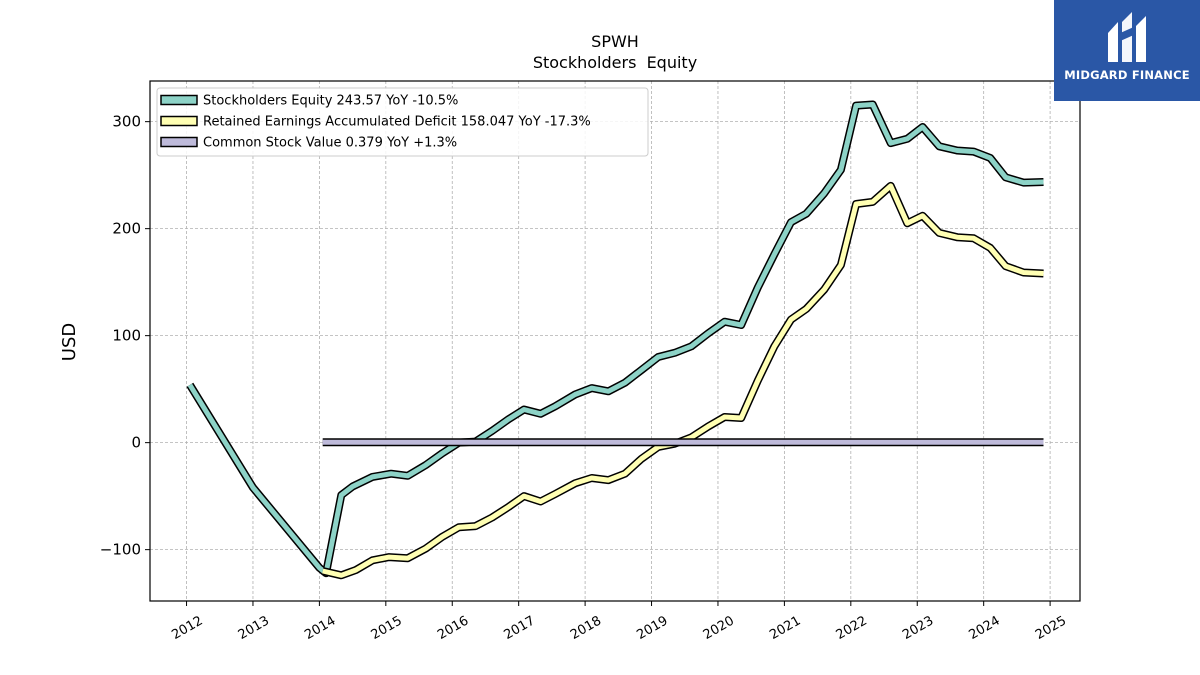 This screenshot has width=1200, height=675. Describe the element at coordinates (1127, 37) in the screenshot. I see `midgard-logo-icon` at that location.